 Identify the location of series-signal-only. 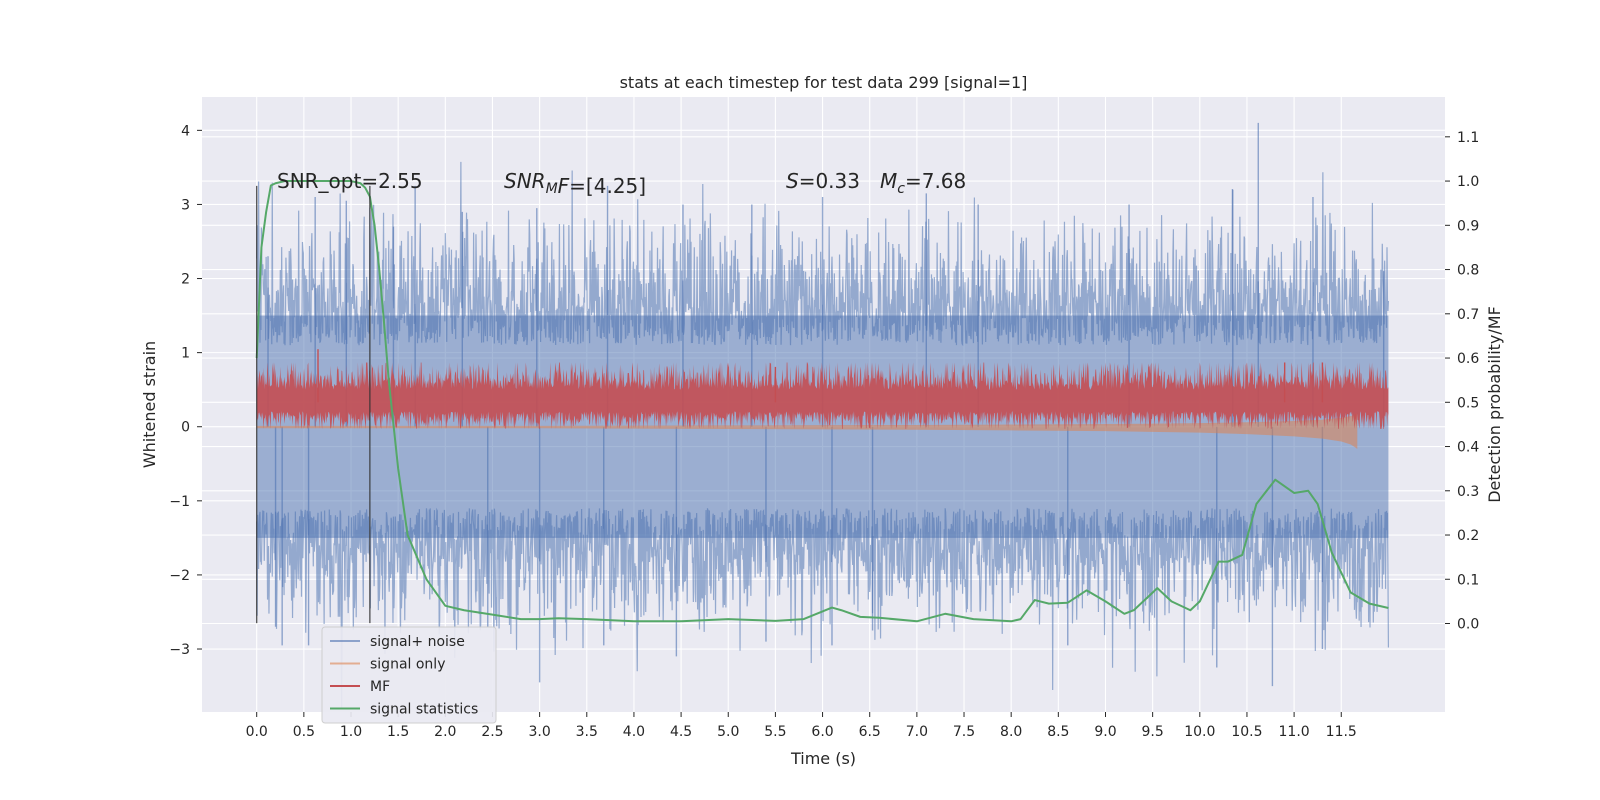
(807, 431).